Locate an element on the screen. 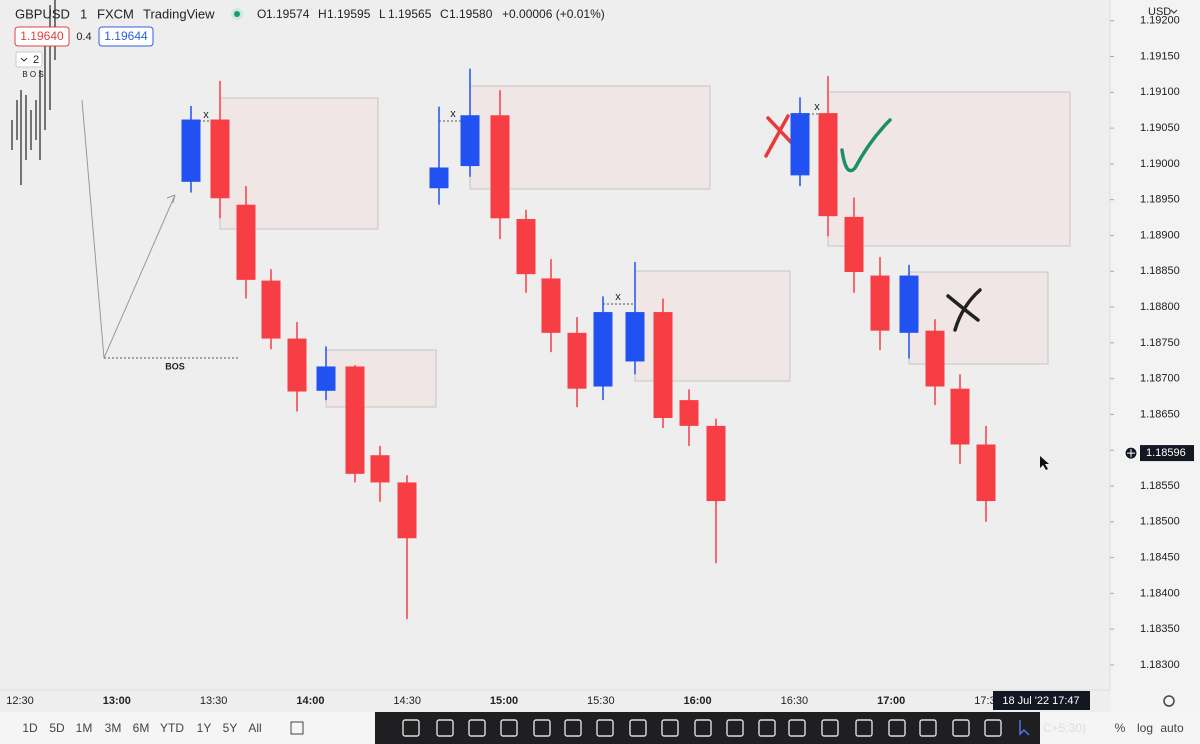 The height and width of the screenshot is (744, 1200). x-tick-label: 14:30 is located at coordinates (407, 701).